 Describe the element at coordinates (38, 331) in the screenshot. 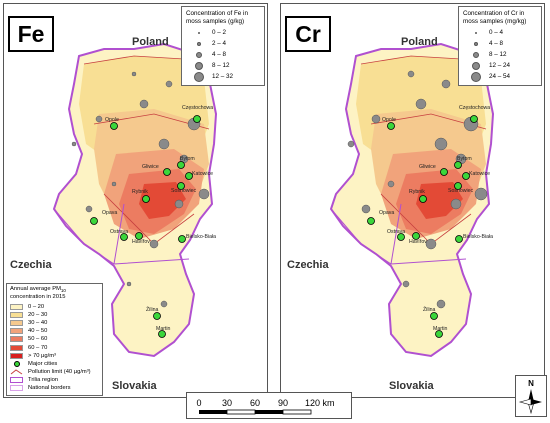

I see `legend-class: 40 – 50` at that location.